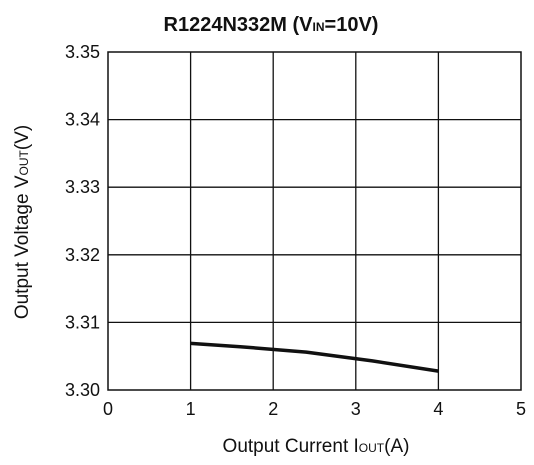 Image resolution: width=534 pixels, height=465 pixels. I want to click on series-group, so click(314, 357).